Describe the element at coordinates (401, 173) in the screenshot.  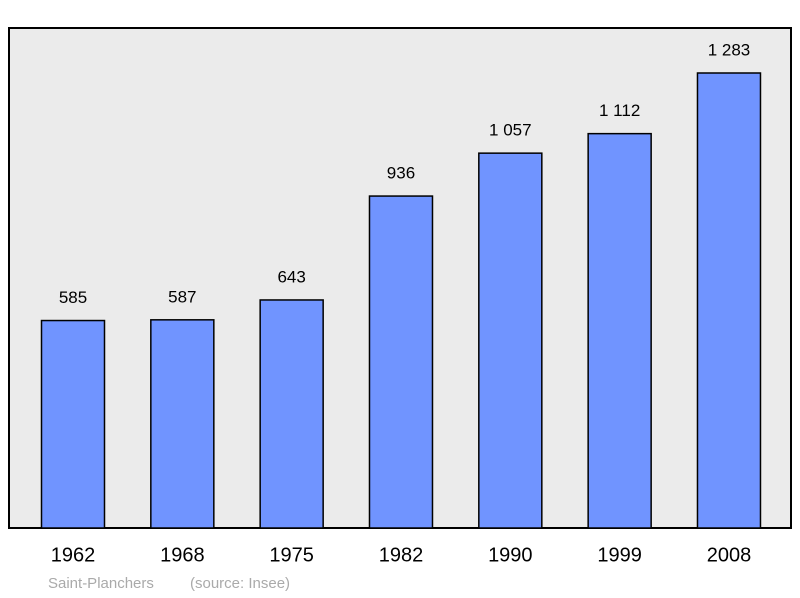
I see `value-label: 936` at that location.